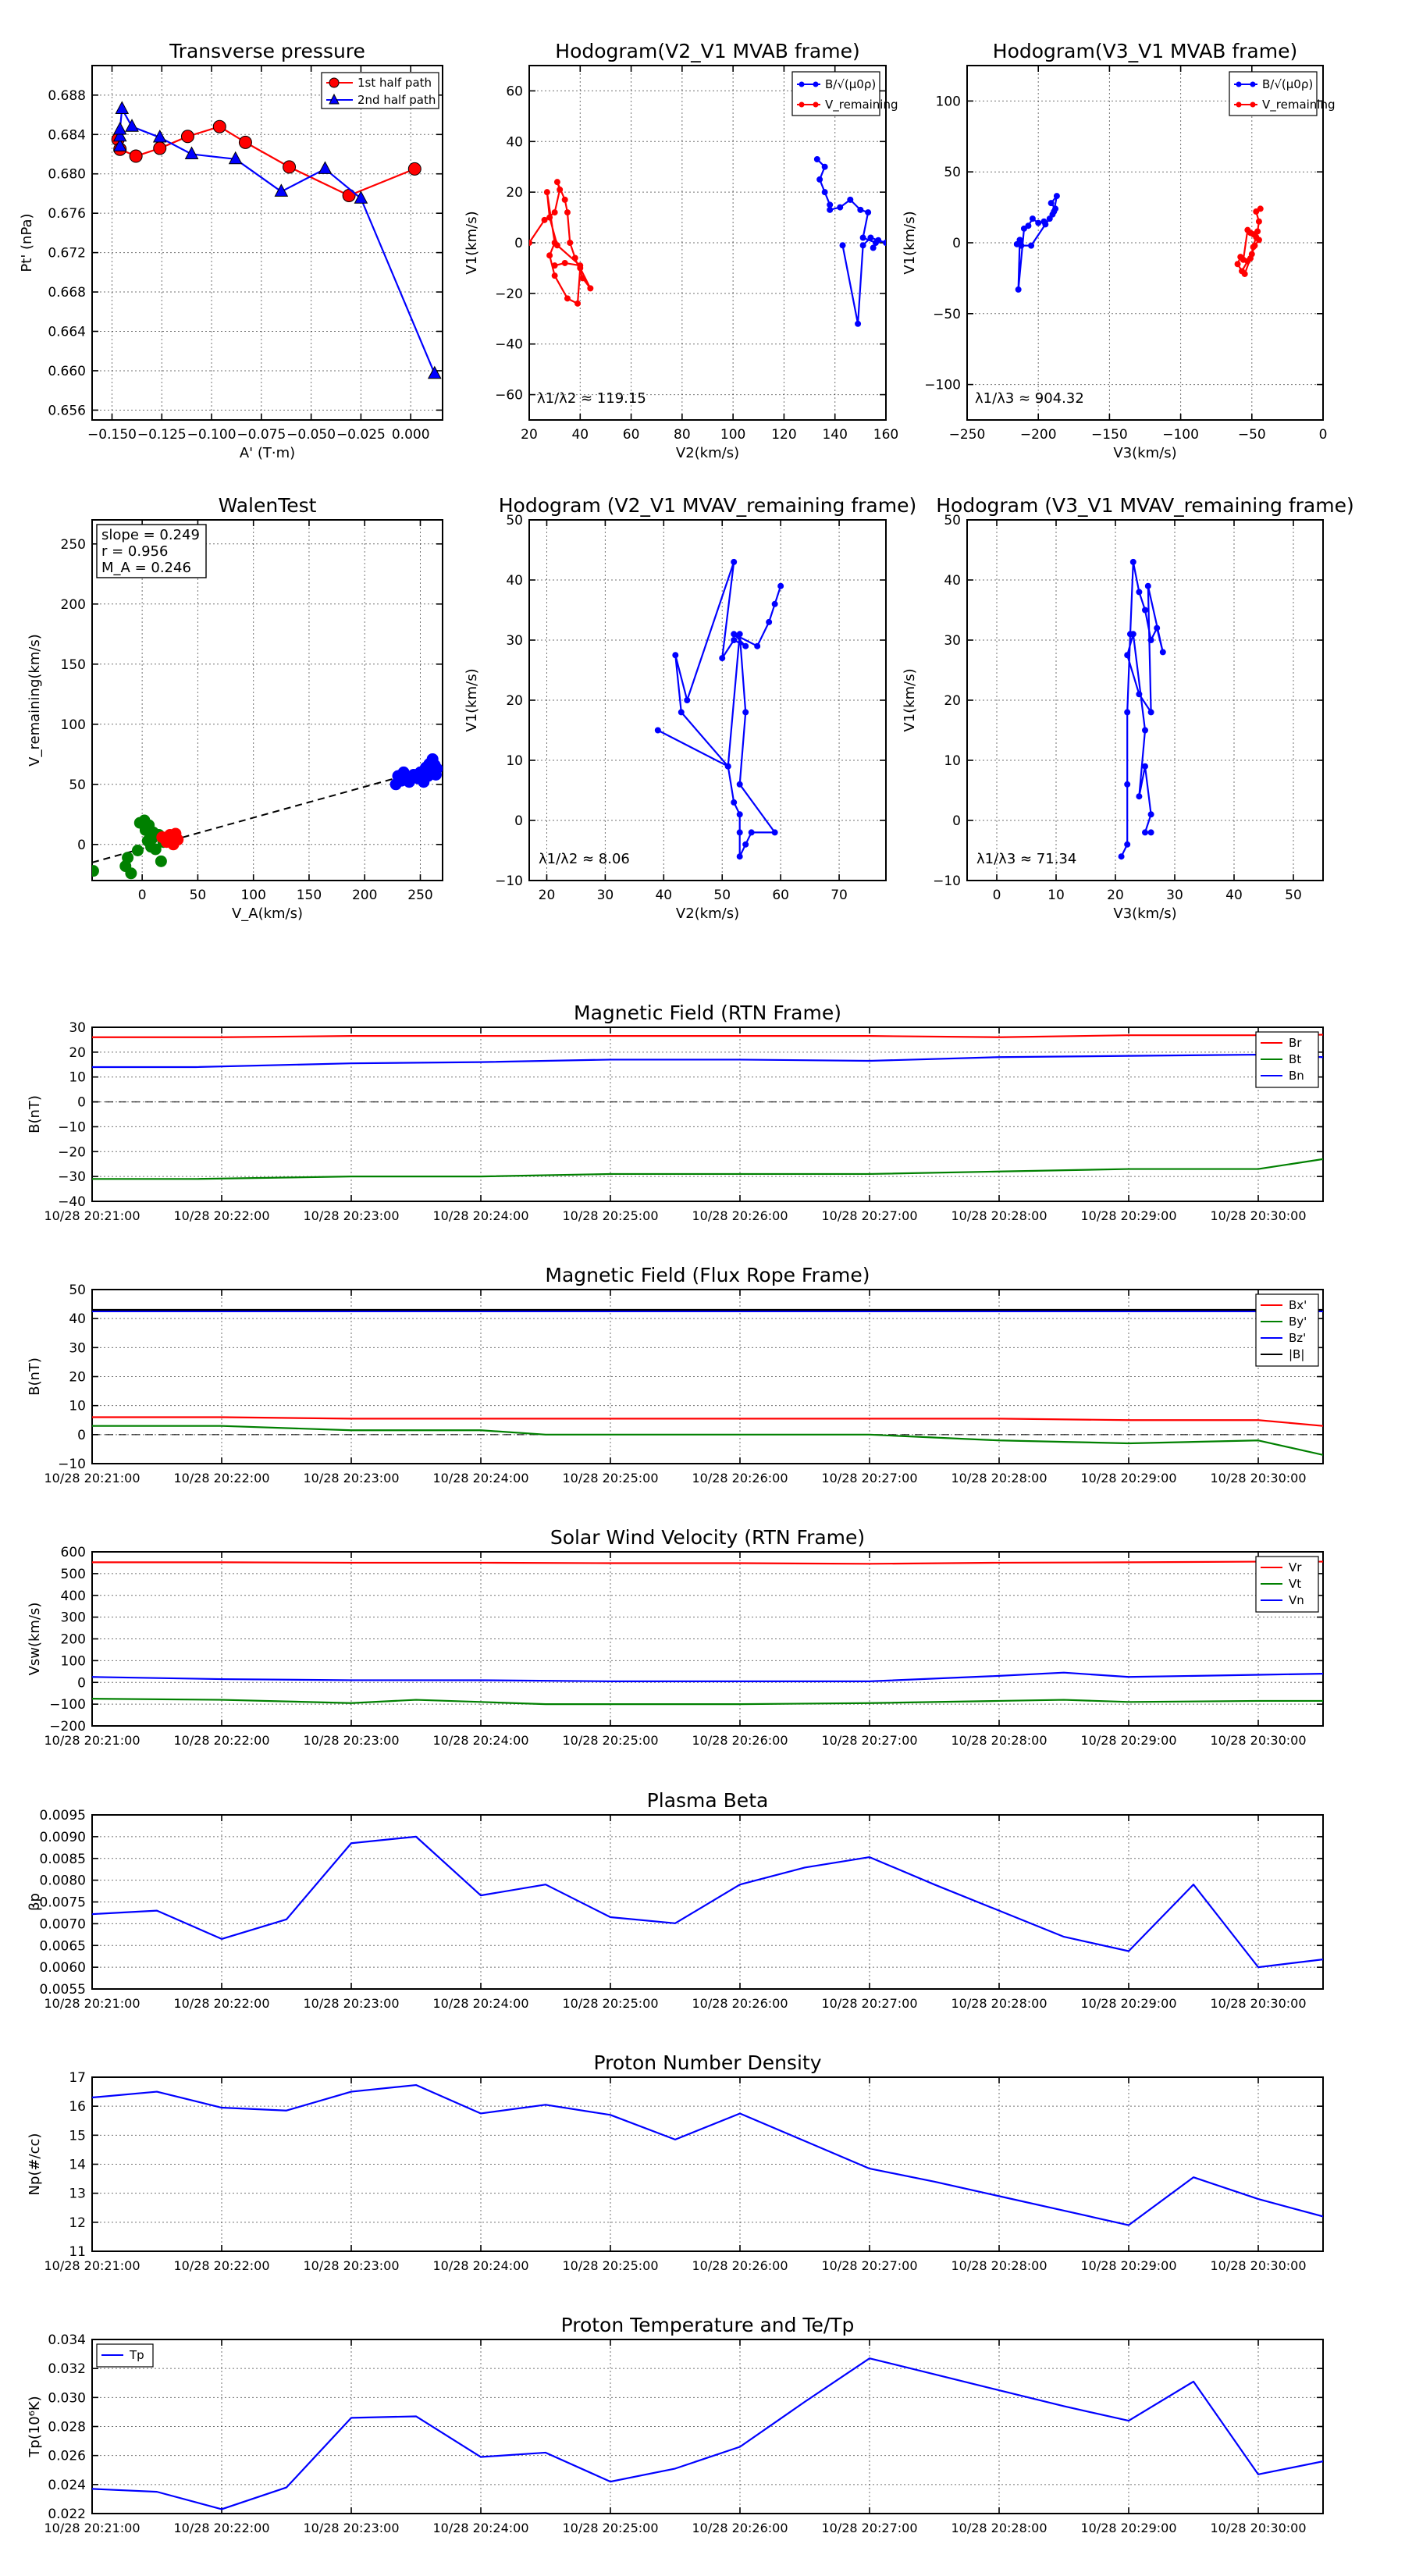 Image resolution: width=1405 pixels, height=2576 pixels. Describe the element at coordinates (394, 83) in the screenshot. I see `legend-label: 1st half path` at that location.